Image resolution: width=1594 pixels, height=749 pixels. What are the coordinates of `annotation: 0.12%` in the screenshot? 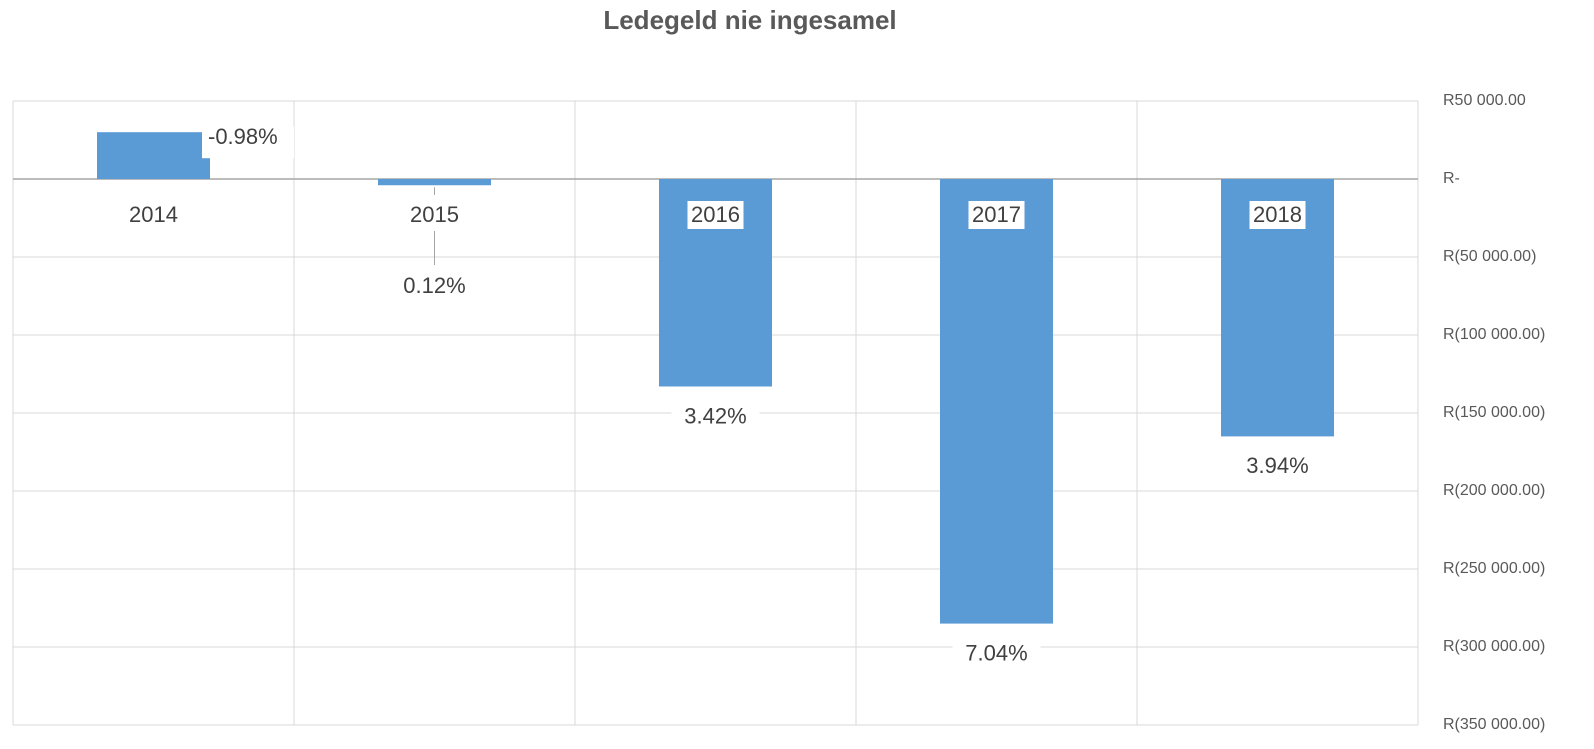 It's located at (434, 285).